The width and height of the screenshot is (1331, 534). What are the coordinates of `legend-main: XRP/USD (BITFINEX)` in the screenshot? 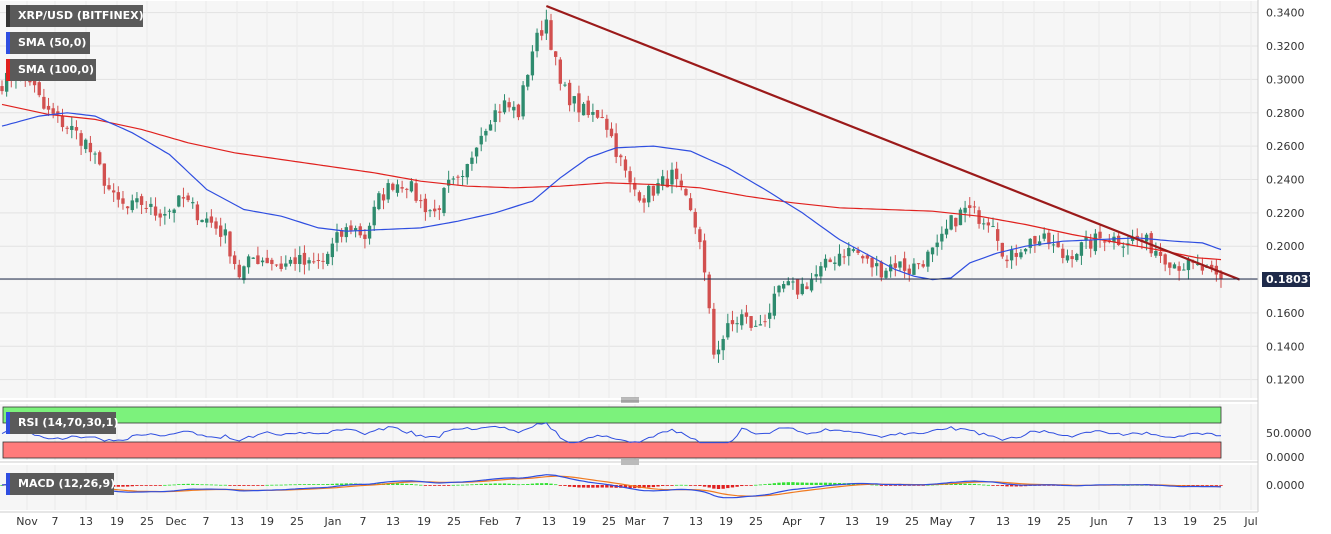 It's located at (75, 16).